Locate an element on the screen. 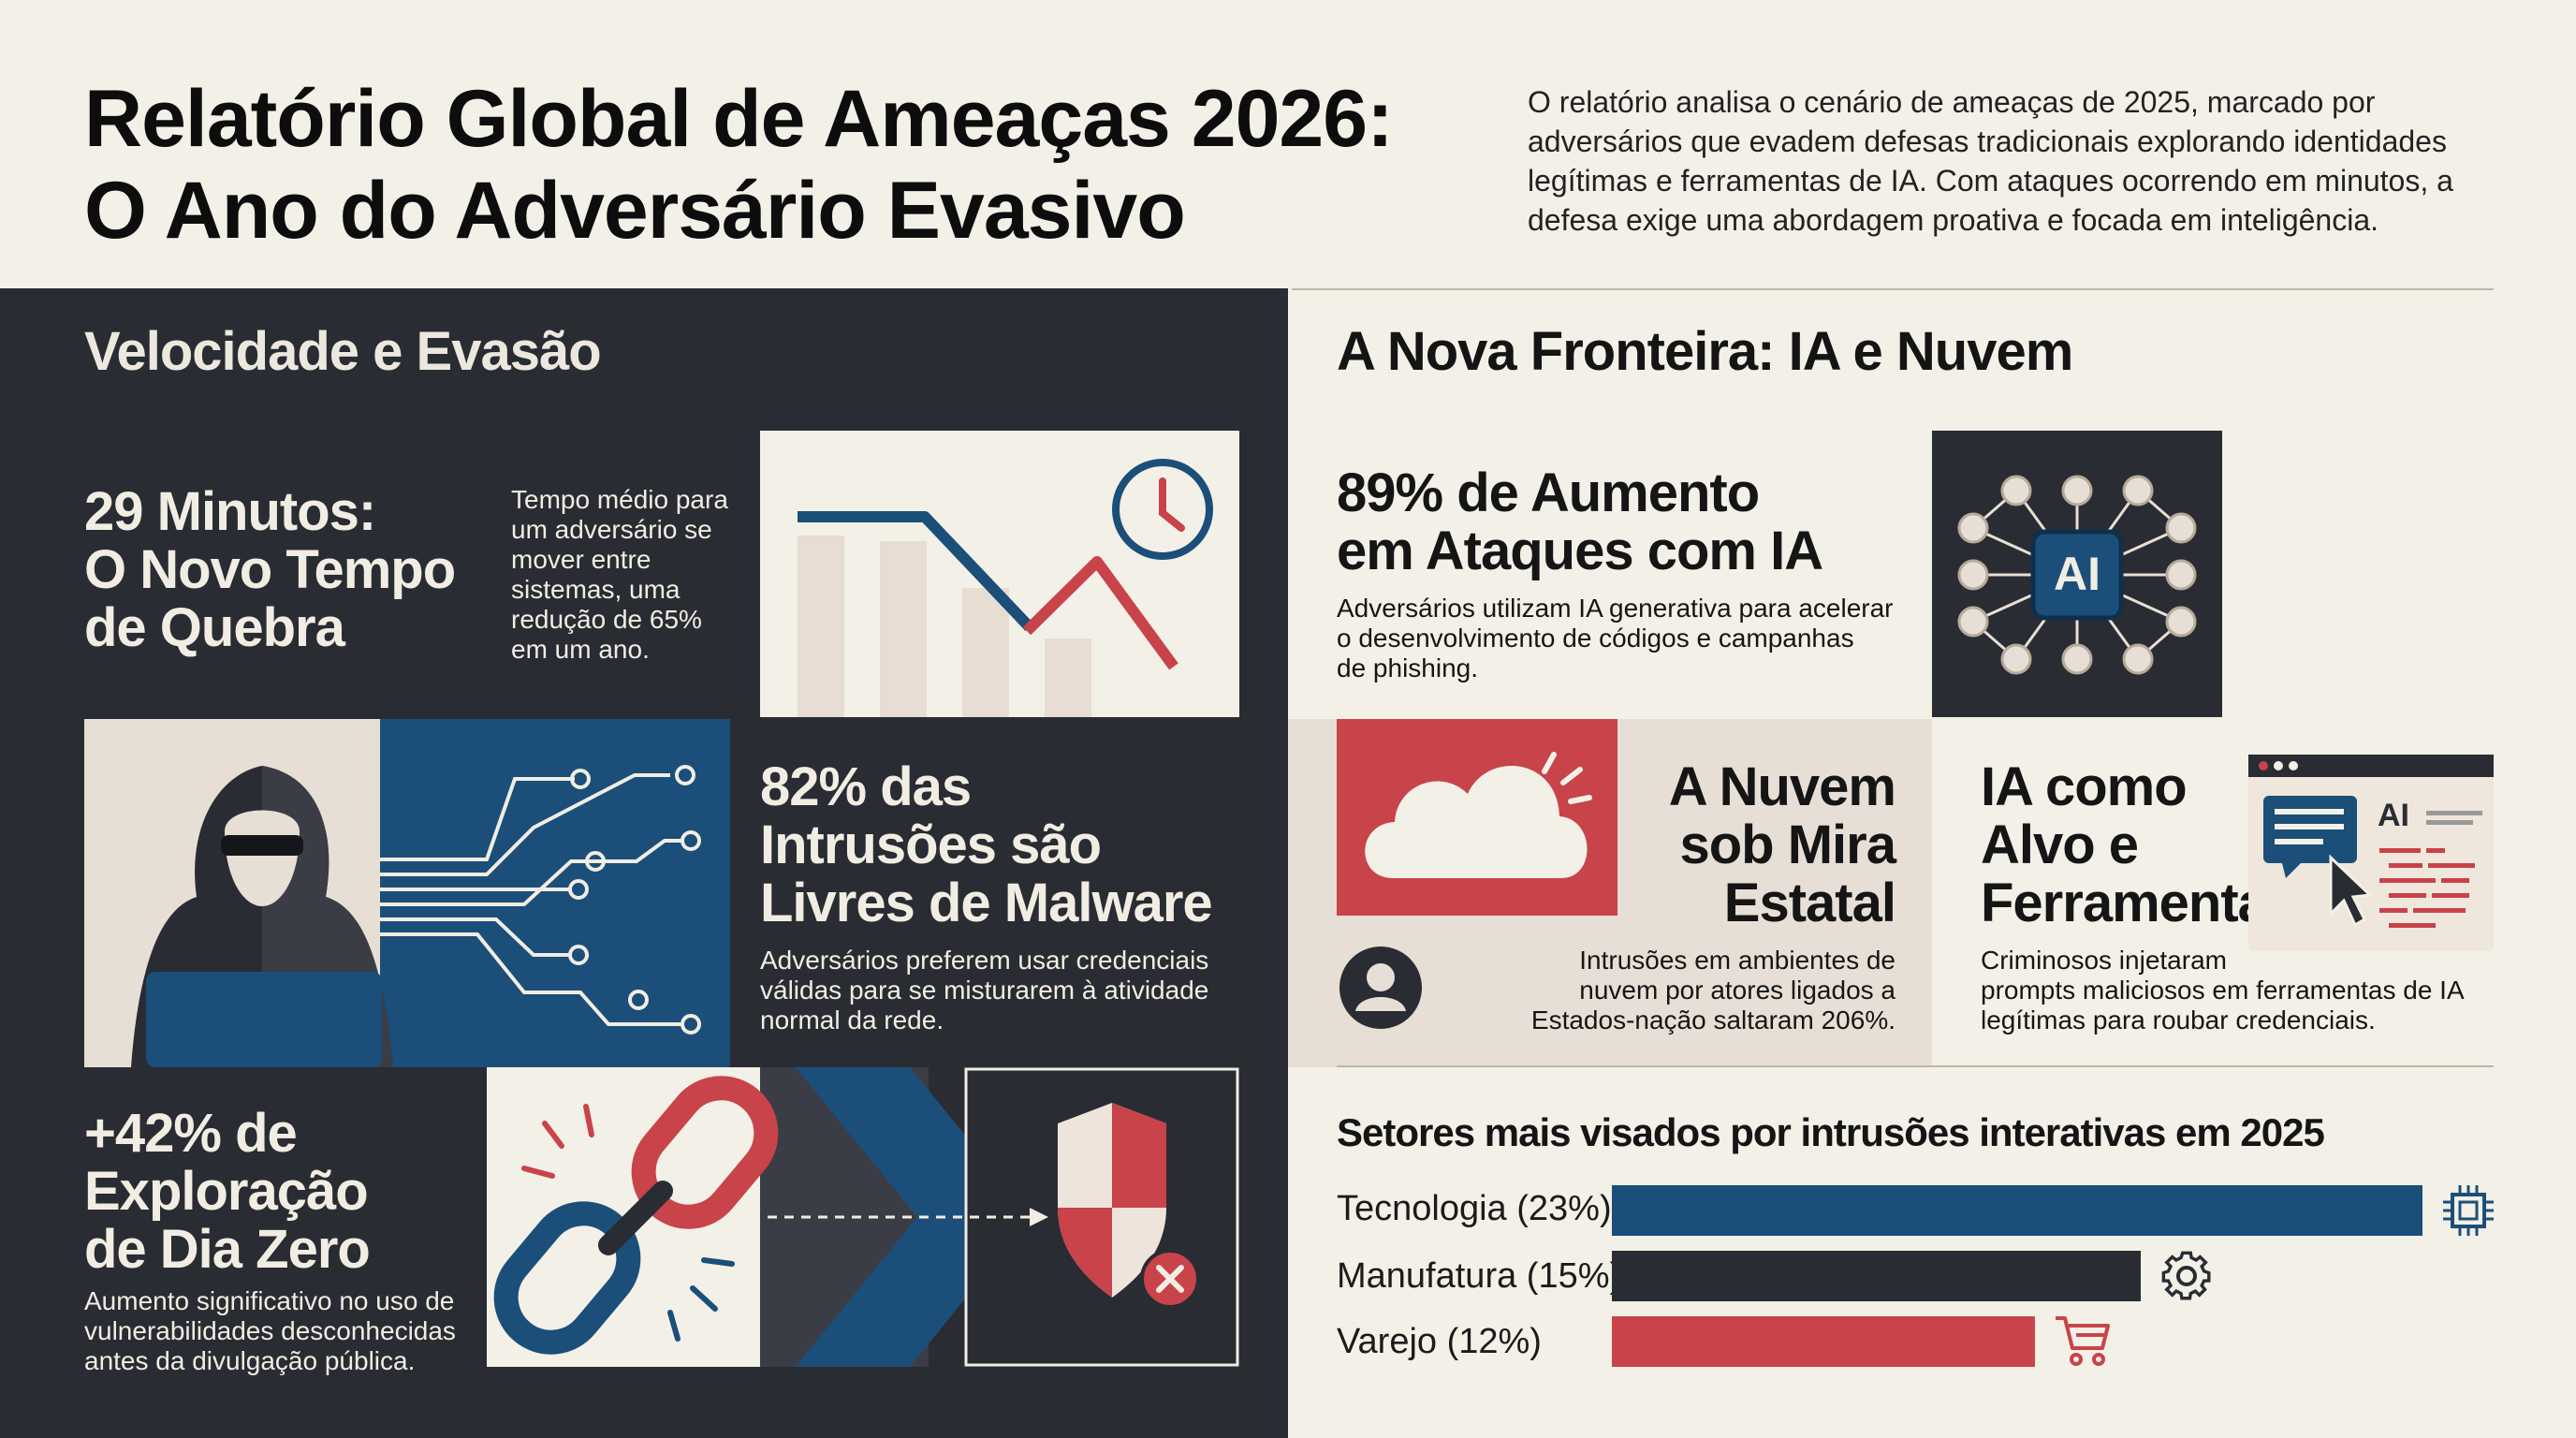 This screenshot has height=1438, width=2576. section-heading-ai-cloud: A Nova Fronteira: IA e Nuvem is located at coordinates (1705, 351).